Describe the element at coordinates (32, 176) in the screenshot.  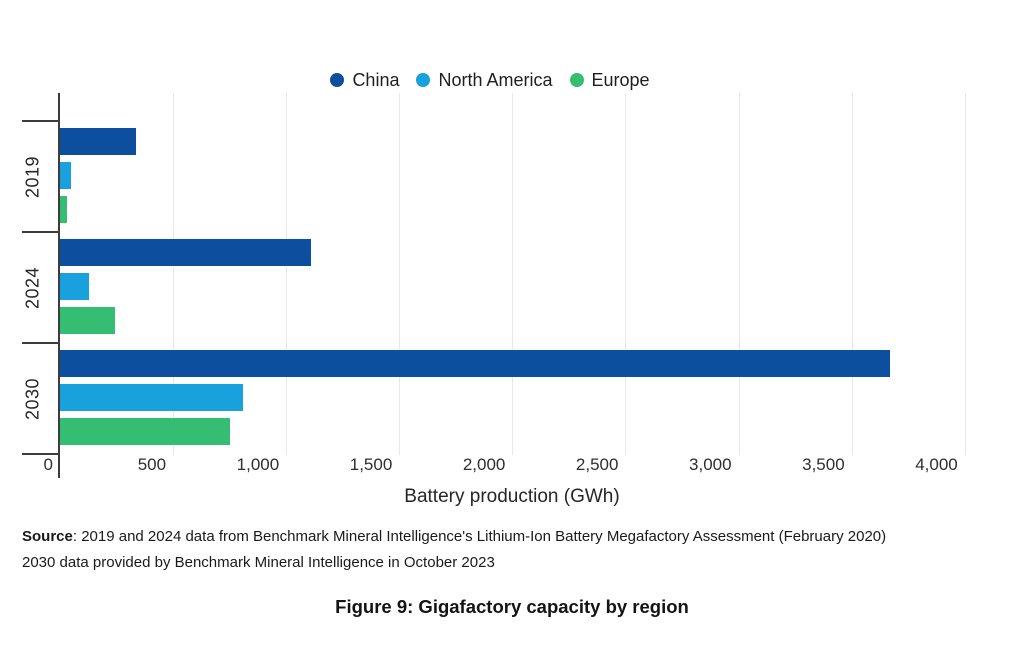
I see `category-label-2019: 2019` at that location.